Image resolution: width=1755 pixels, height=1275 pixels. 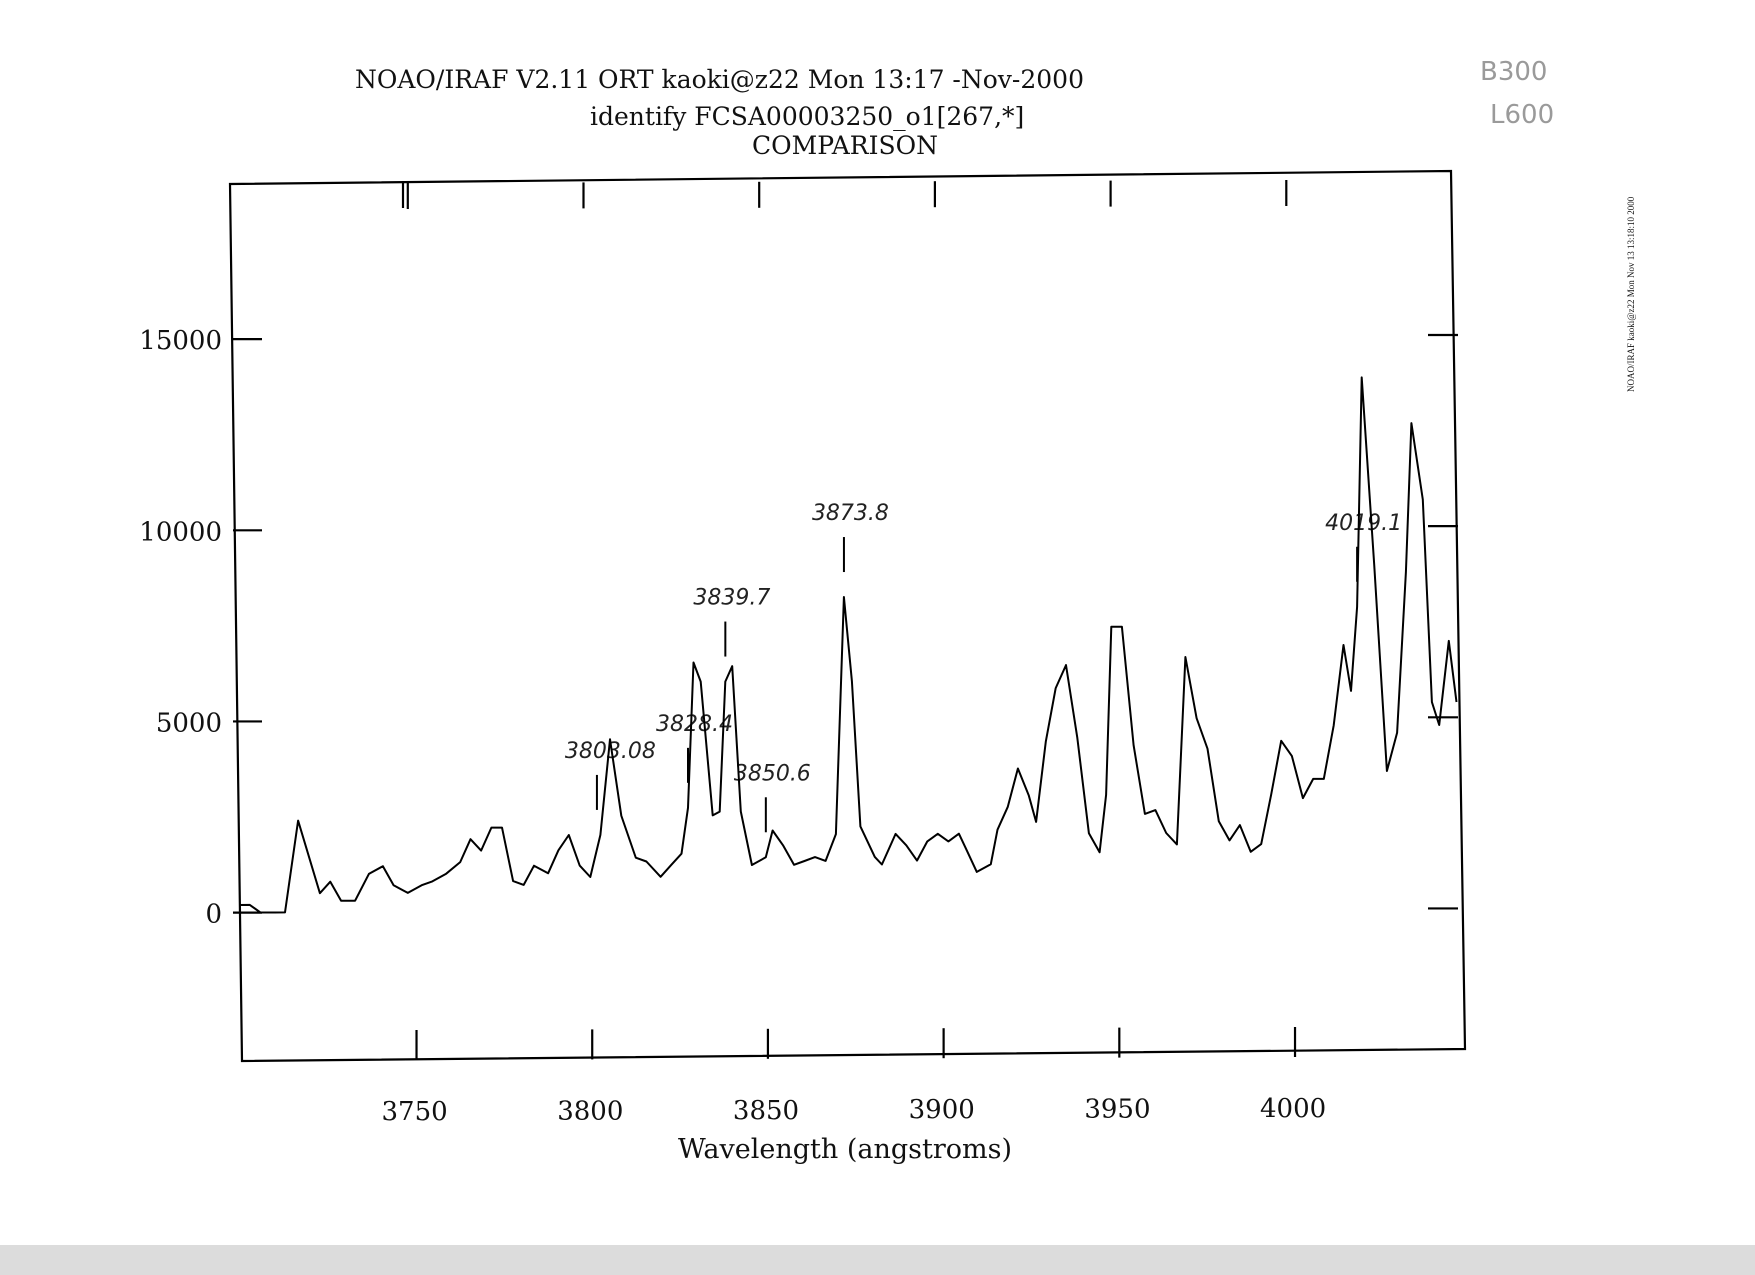 I want to click on x-axis-title: Wavelength (angstroms), so click(x=845, y=1149).